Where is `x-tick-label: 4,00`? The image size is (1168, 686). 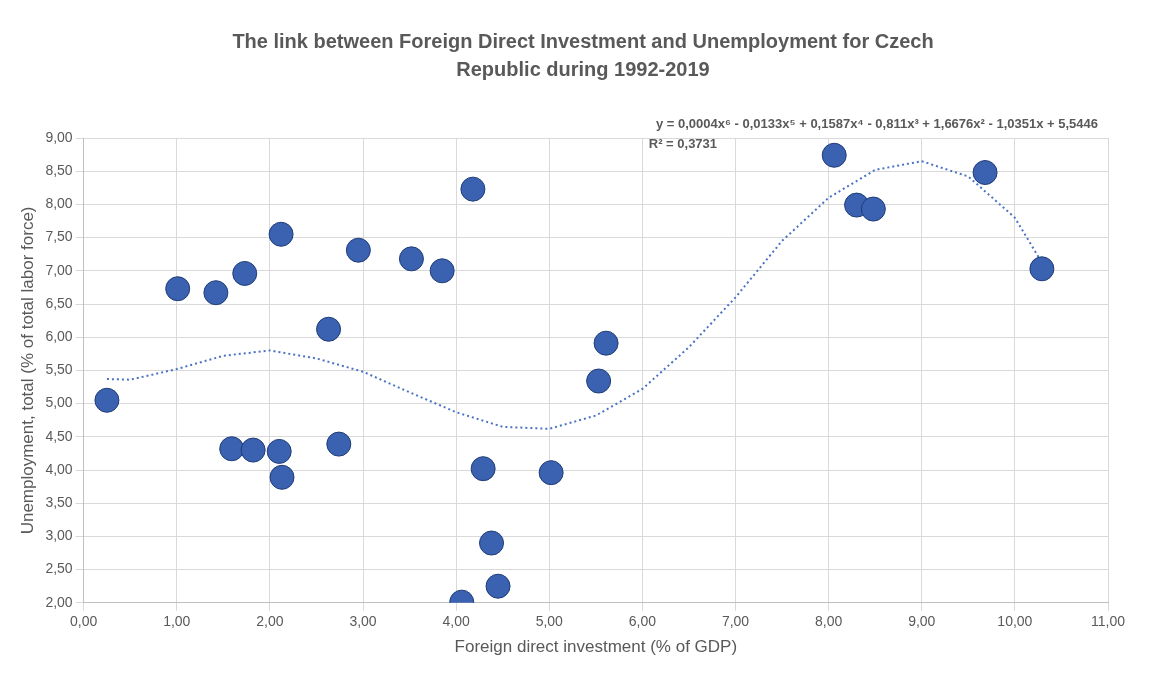 x-tick-label: 4,00 is located at coordinates (456, 621).